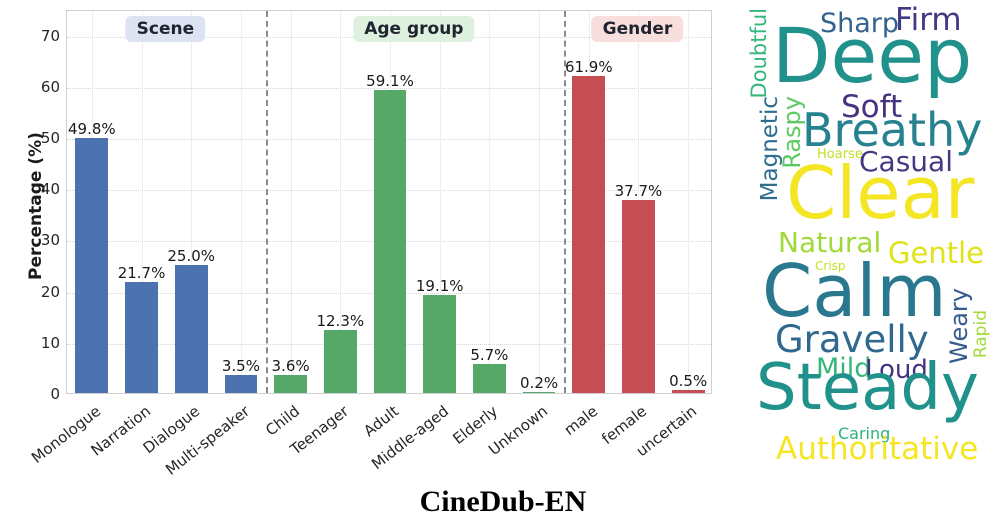 Image resolution: width=1006 pixels, height=528 pixels. What do you see at coordinates (241, 384) in the screenshot?
I see `bar-multi-speaker` at bounding box center [241, 384].